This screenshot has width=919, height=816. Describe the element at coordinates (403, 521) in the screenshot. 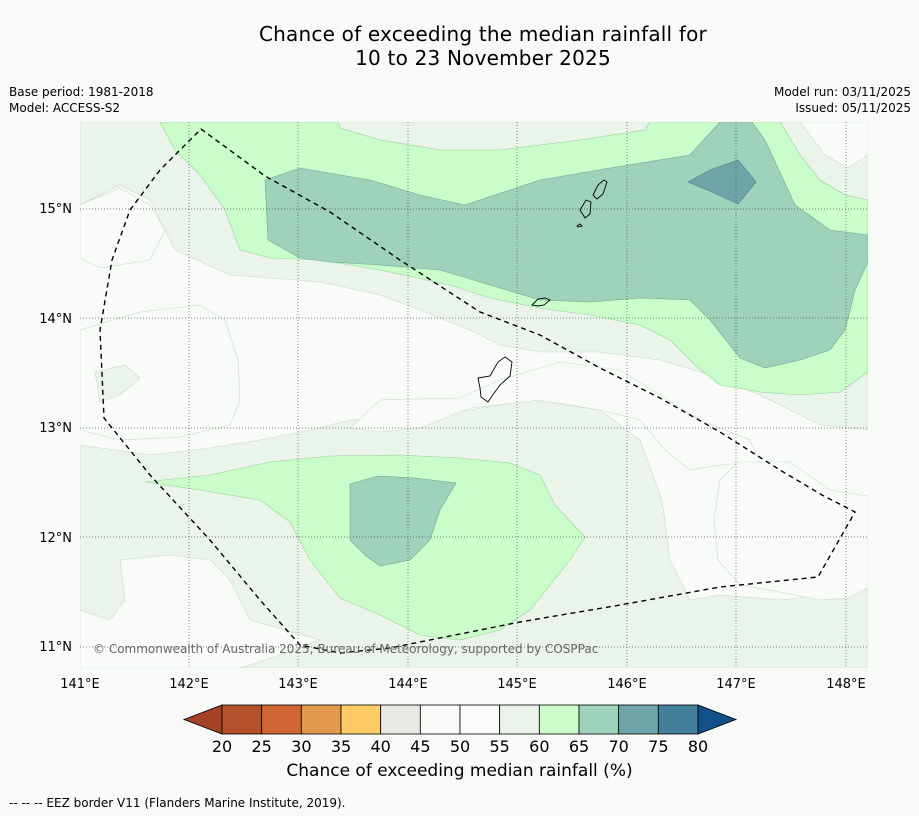

I see `contour-65-70-south` at that location.